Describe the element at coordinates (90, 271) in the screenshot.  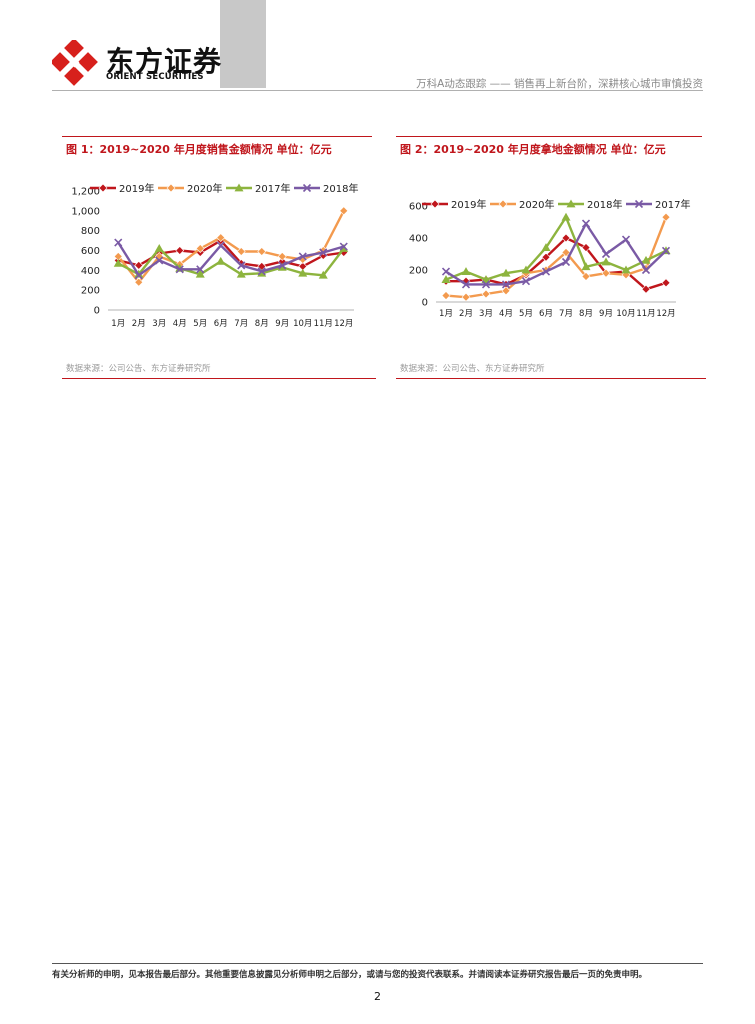
I see `figure-1-ytick-label: 400` at that location.